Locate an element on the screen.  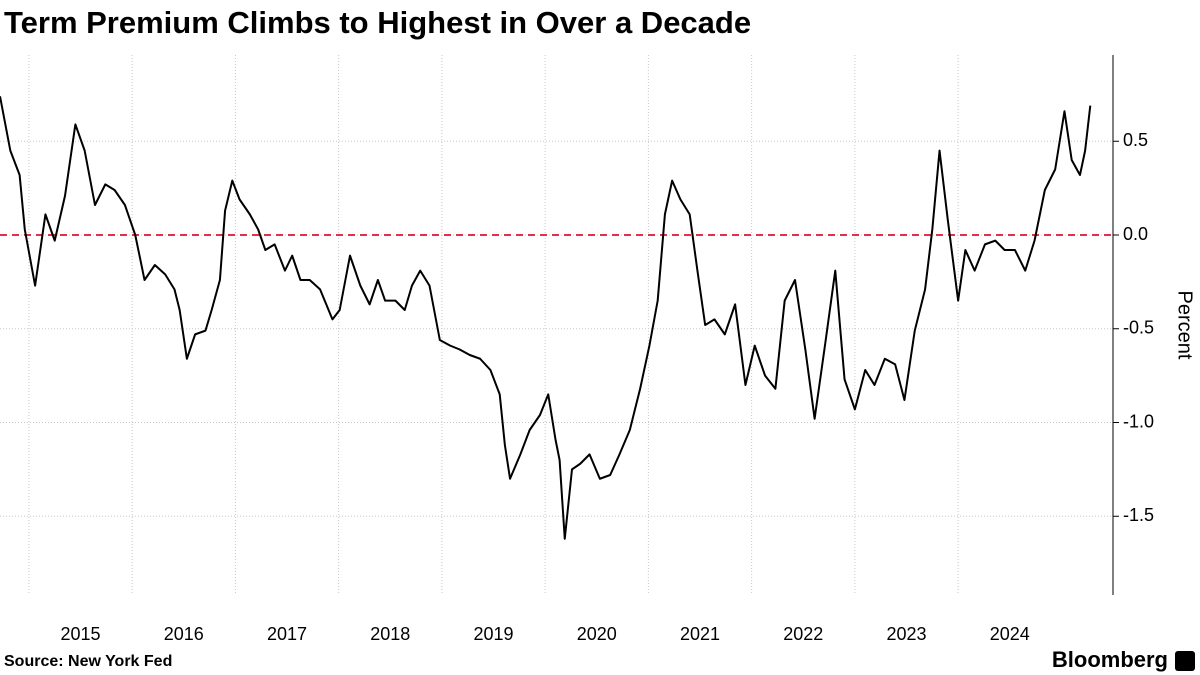
brand: Bloomberg is located at coordinates (1110, 659).